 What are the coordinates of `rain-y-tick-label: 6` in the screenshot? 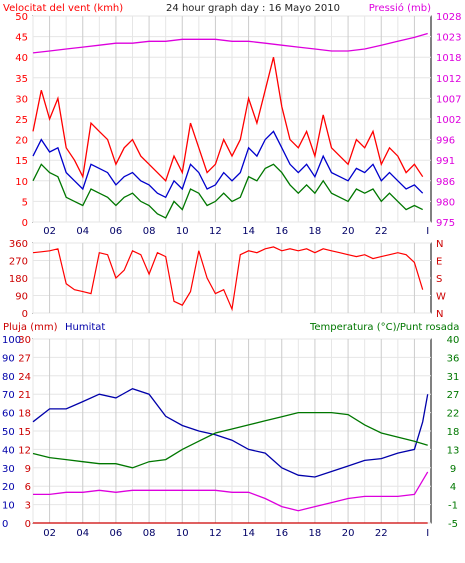 It's located at (28, 487).